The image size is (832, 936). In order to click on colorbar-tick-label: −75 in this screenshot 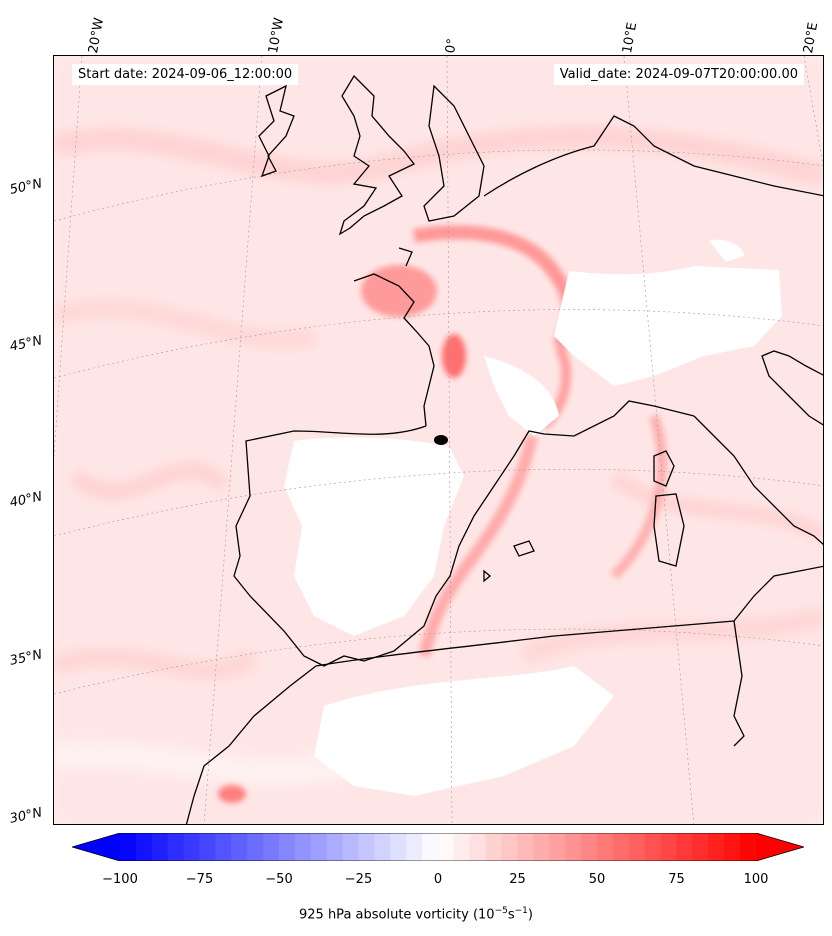, I will do `click(199, 879)`.